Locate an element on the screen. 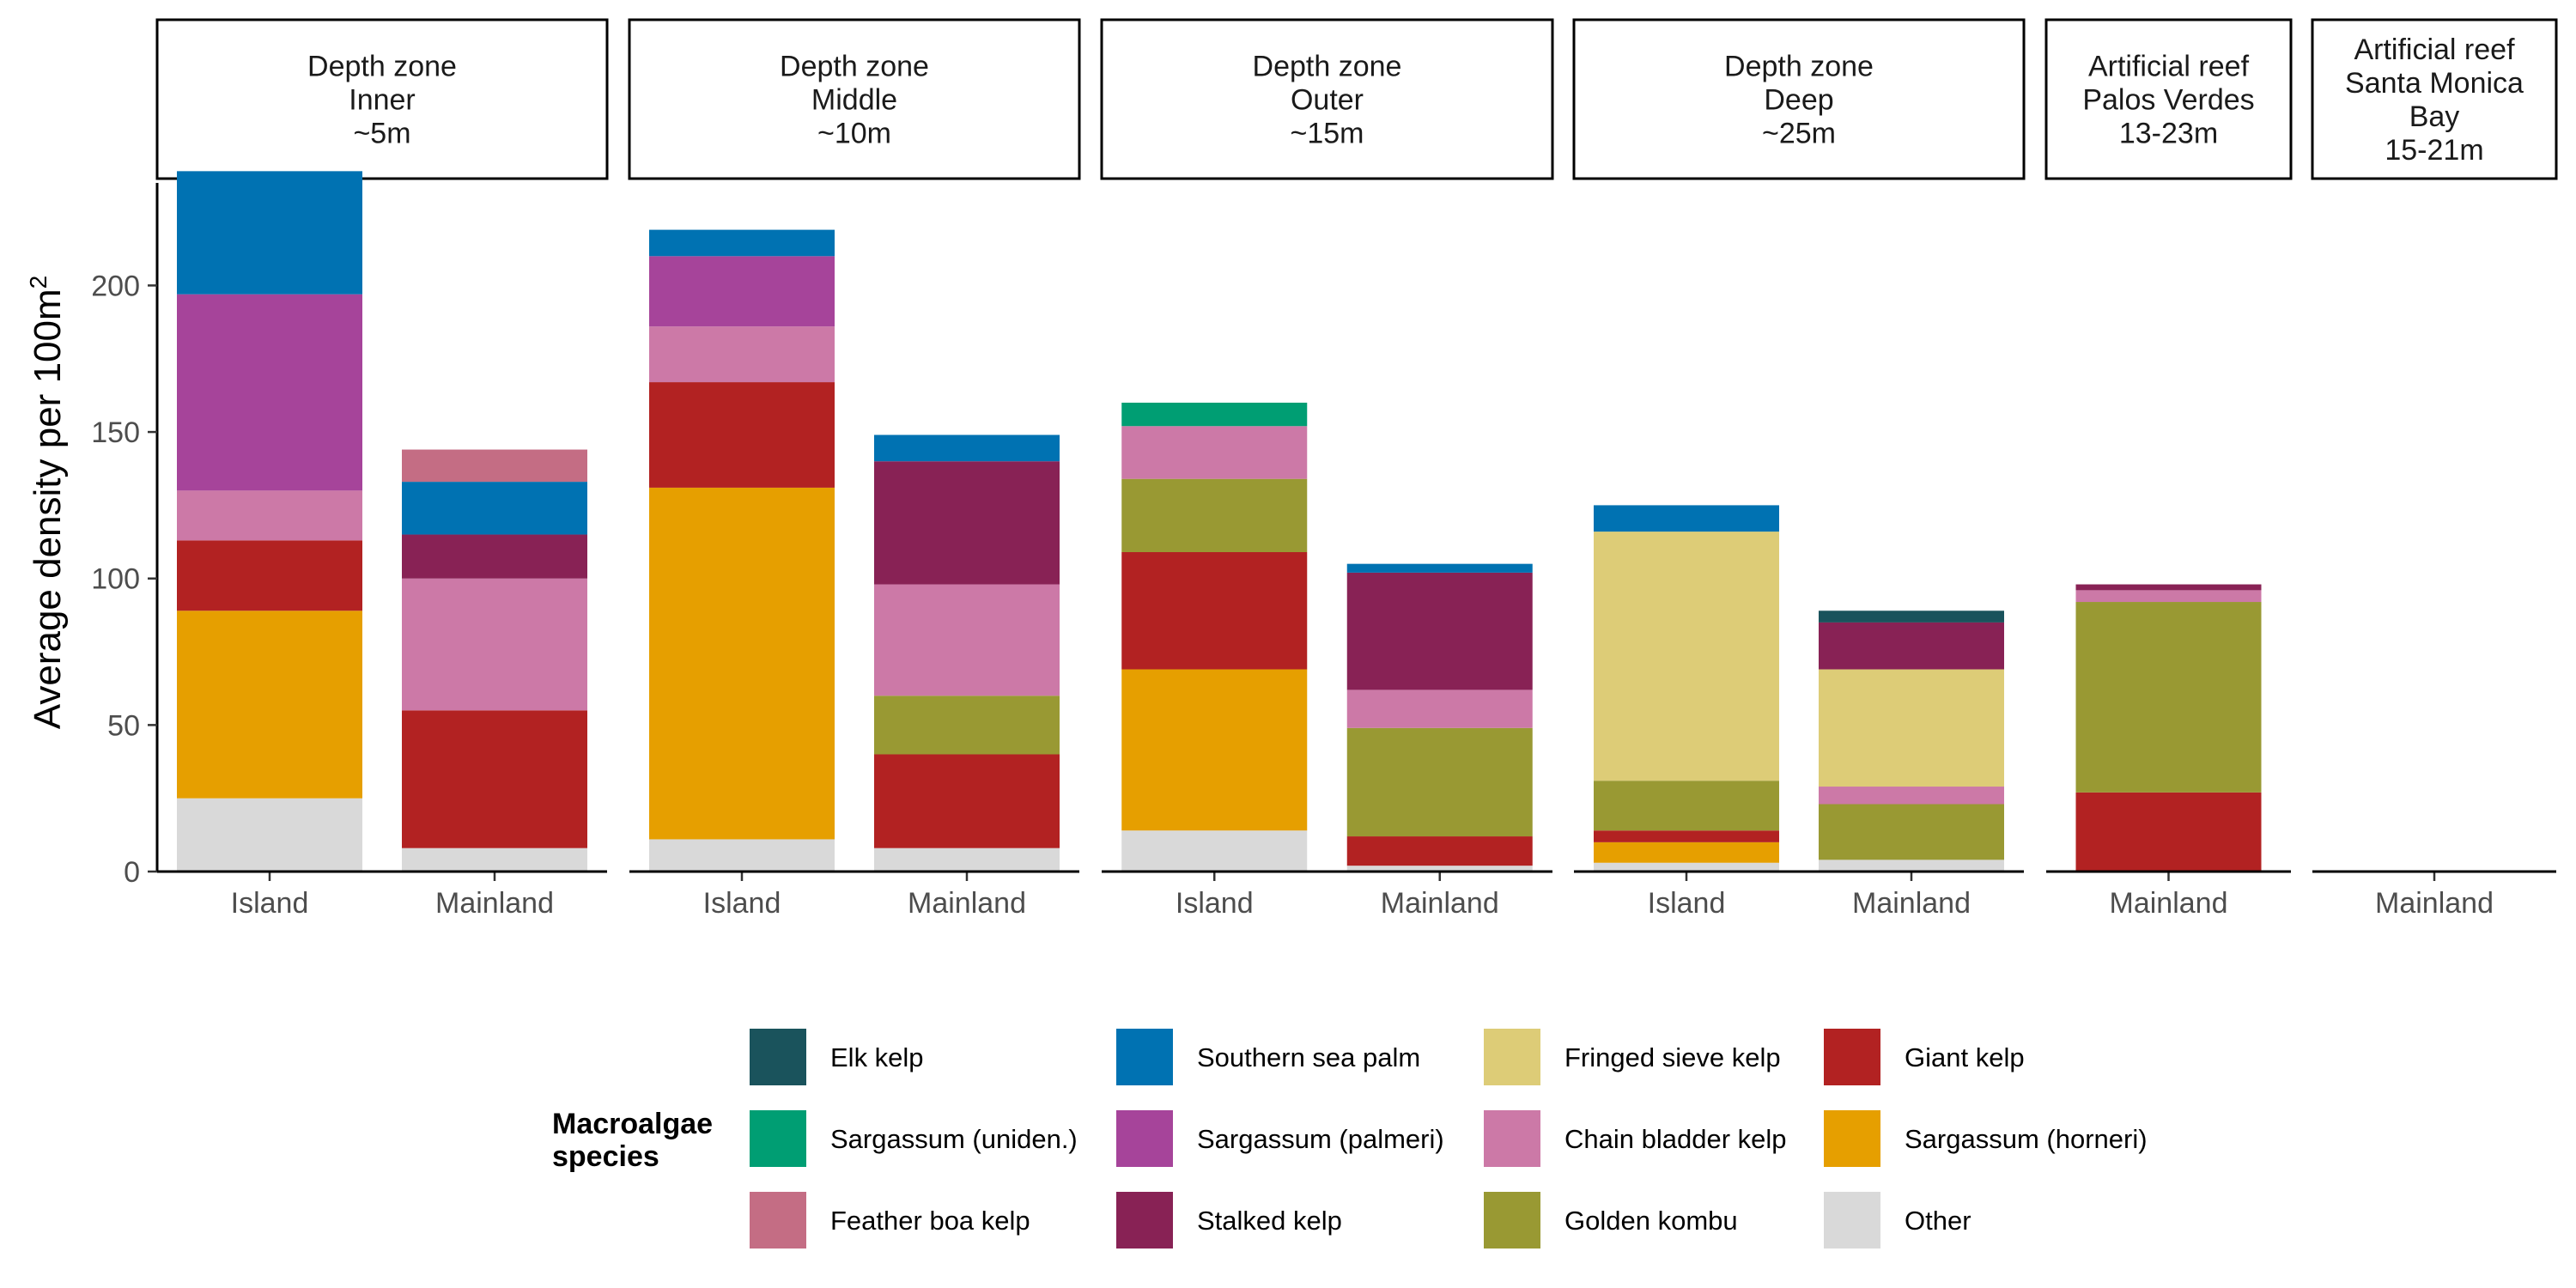 The width and height of the screenshot is (2576, 1288). legend-item-southern-sea-palm: Southern sea palm is located at coordinates (1268, 1057).